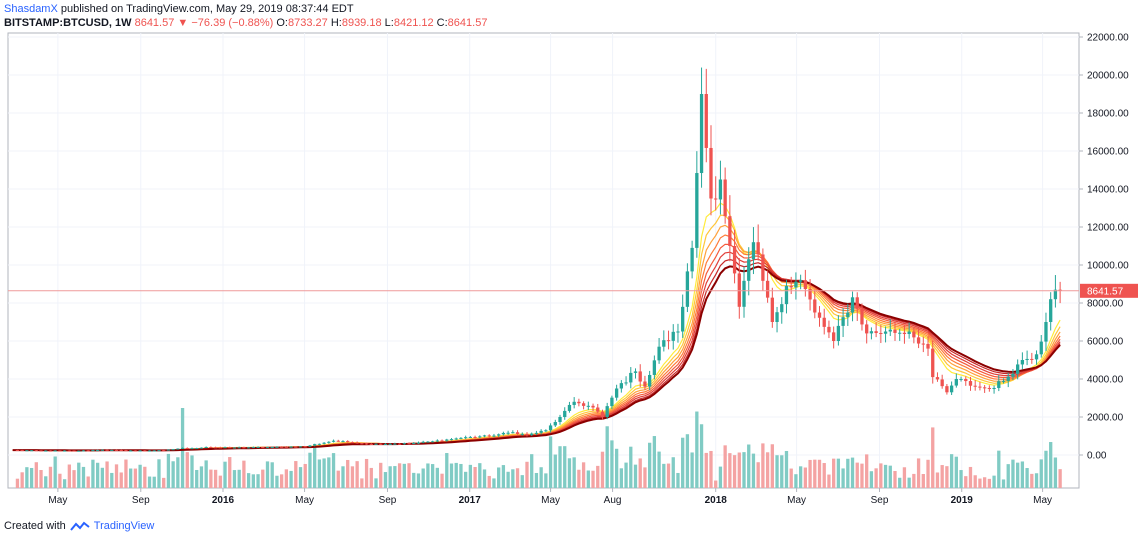 Image resolution: width=1140 pixels, height=539 pixels. Describe the element at coordinates (1042, 500) in the screenshot. I see `time-tick-label: May` at that location.